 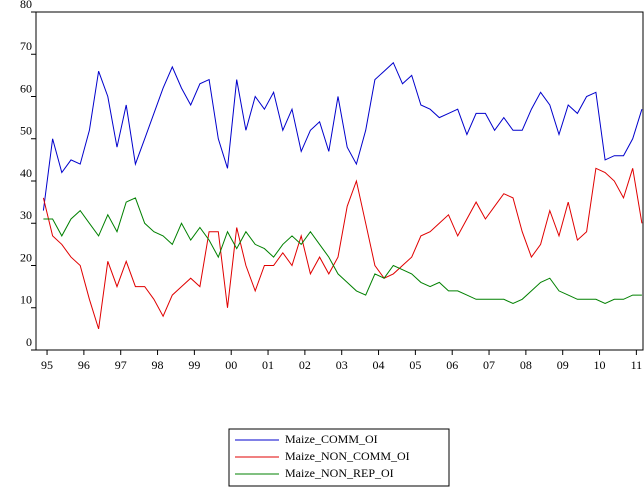 What do you see at coordinates (452, 365) in the screenshot?
I see `x-tick-label: 06` at bounding box center [452, 365].